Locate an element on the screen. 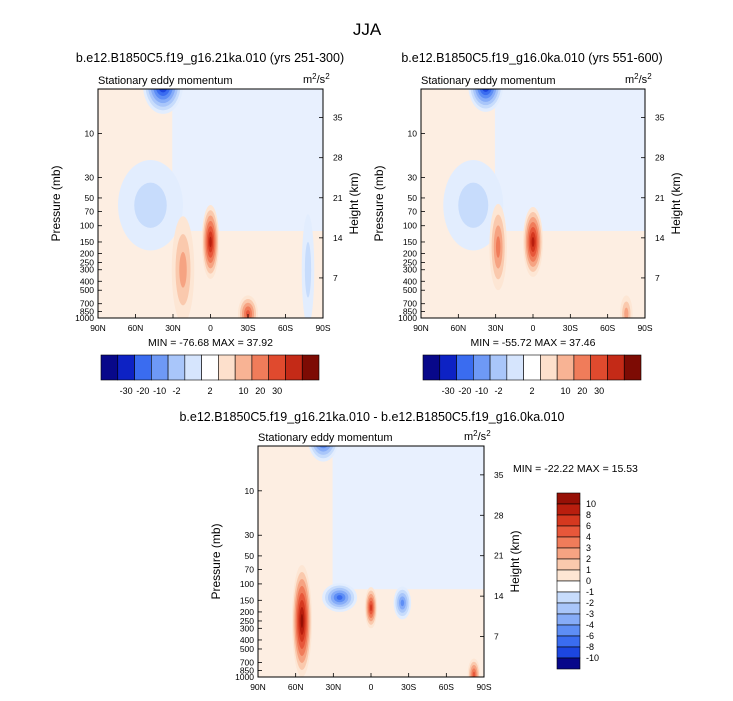 This screenshot has width=733, height=701. panel1-ylabel: Pressure (mb) is located at coordinates (56, 203).